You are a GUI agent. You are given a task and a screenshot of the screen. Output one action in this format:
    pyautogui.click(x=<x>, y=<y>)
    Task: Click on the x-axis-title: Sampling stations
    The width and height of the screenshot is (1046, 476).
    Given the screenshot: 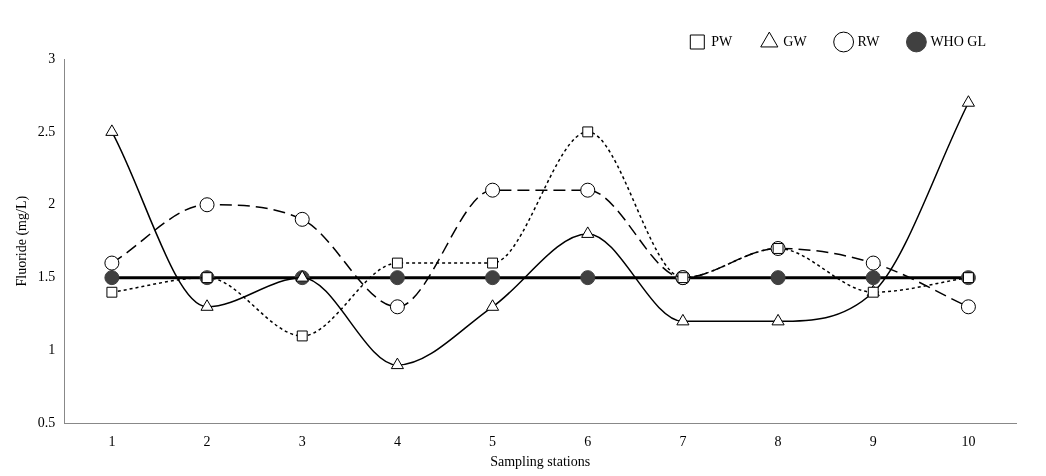 What is the action you would take?
    pyautogui.click(x=540, y=462)
    